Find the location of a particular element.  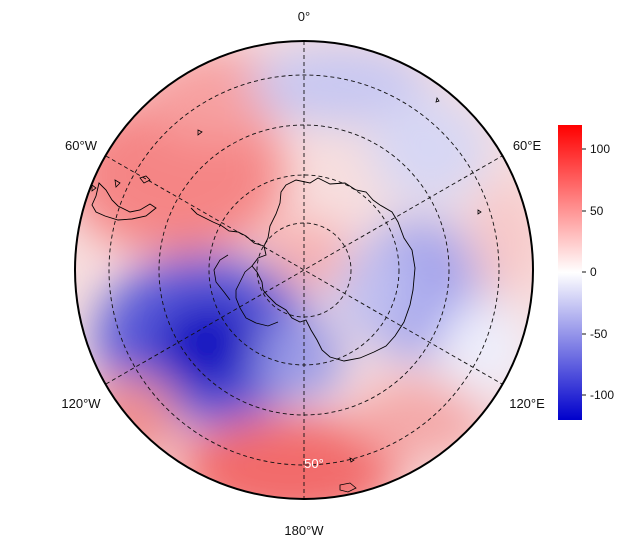

lon-label-0: 0° is located at coordinates (304, 16).